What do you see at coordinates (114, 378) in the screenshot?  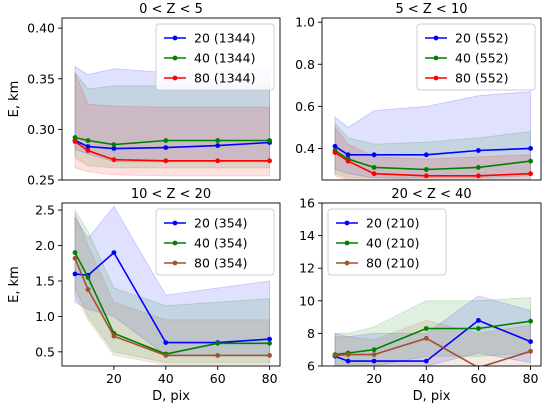 I see `x-tick-label: 20` at bounding box center [114, 378].